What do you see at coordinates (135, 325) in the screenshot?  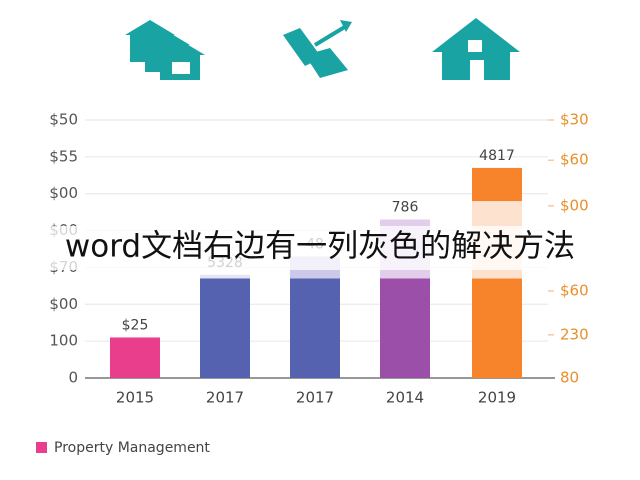 I see `bar-label: $25` at bounding box center [135, 325].